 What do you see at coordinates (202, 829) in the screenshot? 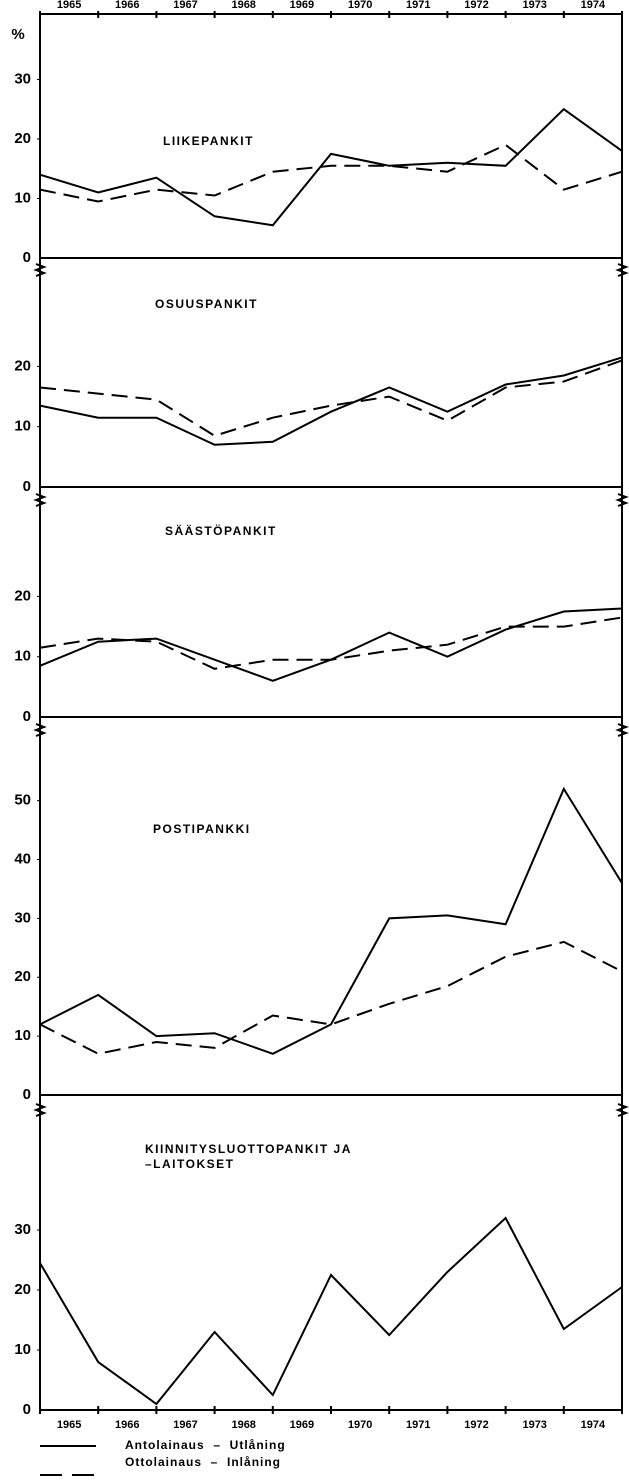
I see `panel-title: POSTIPANKKI` at bounding box center [202, 829].